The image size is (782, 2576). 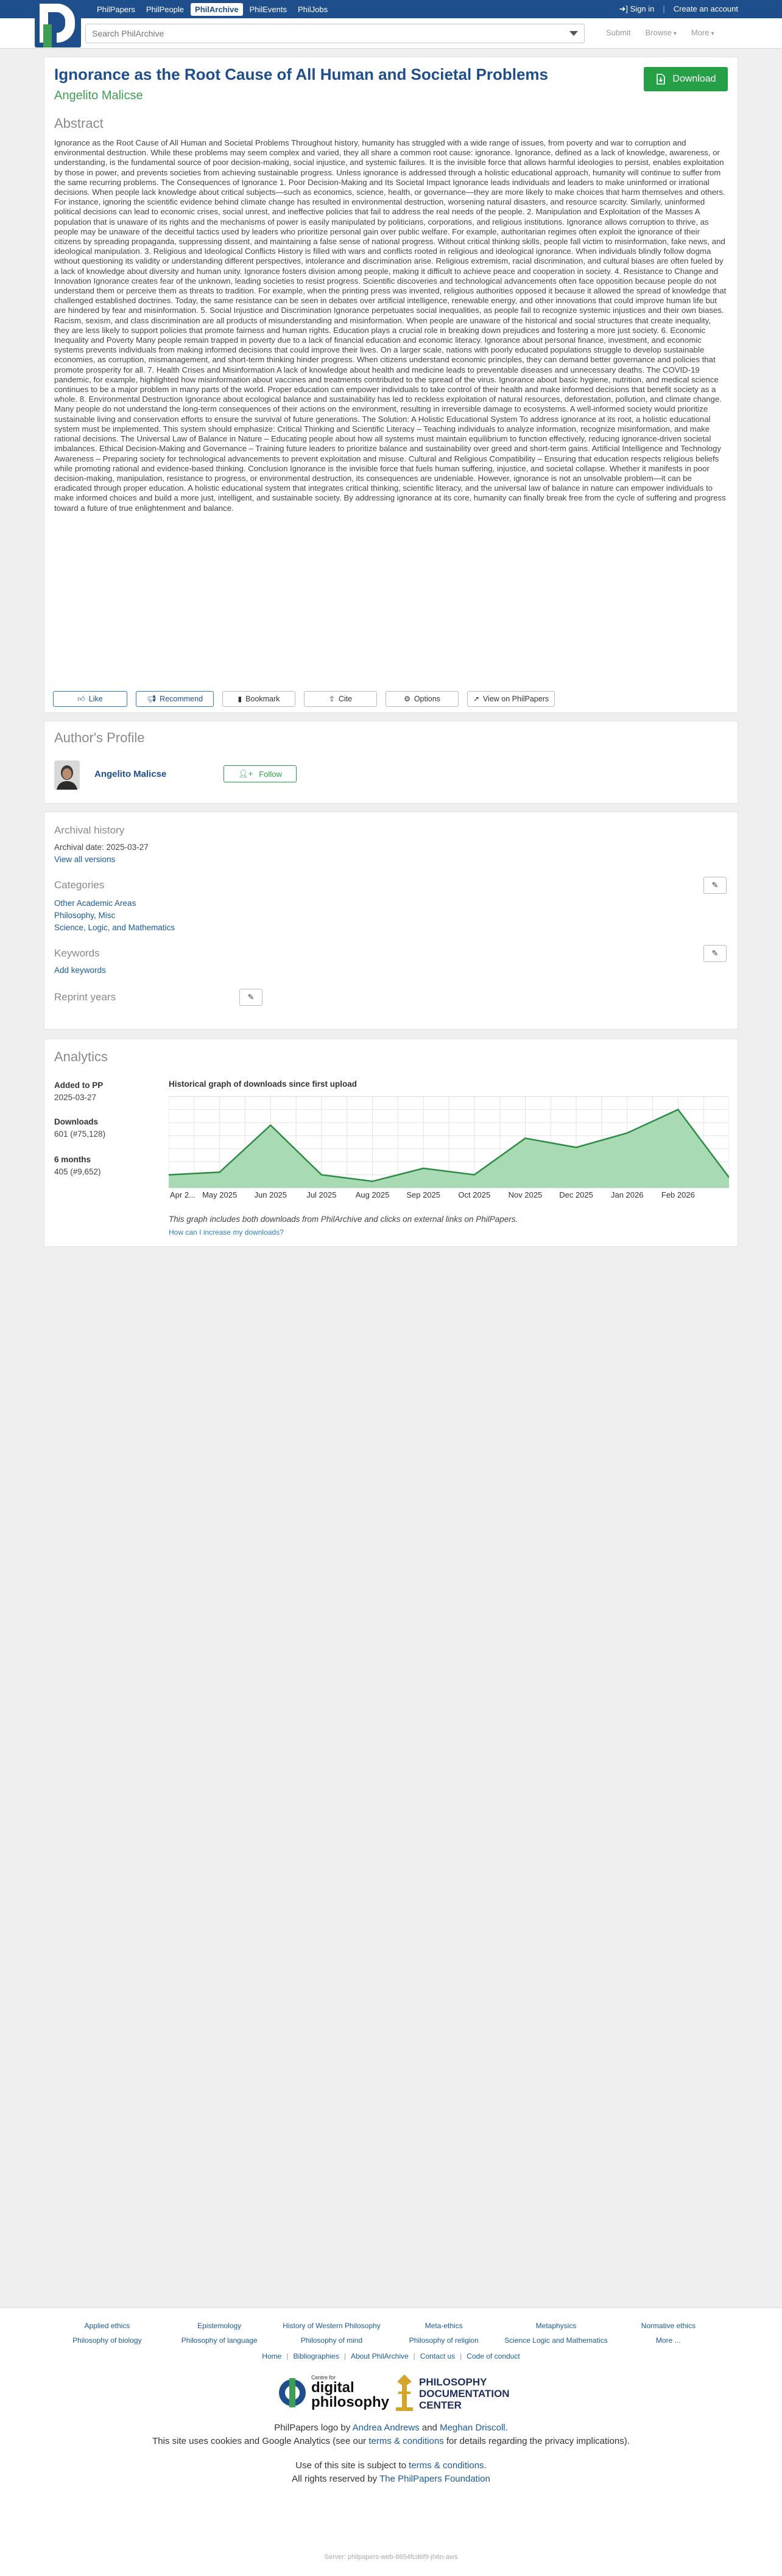 I want to click on footer-category-link: Philosophy of language, so click(x=220, y=2340).